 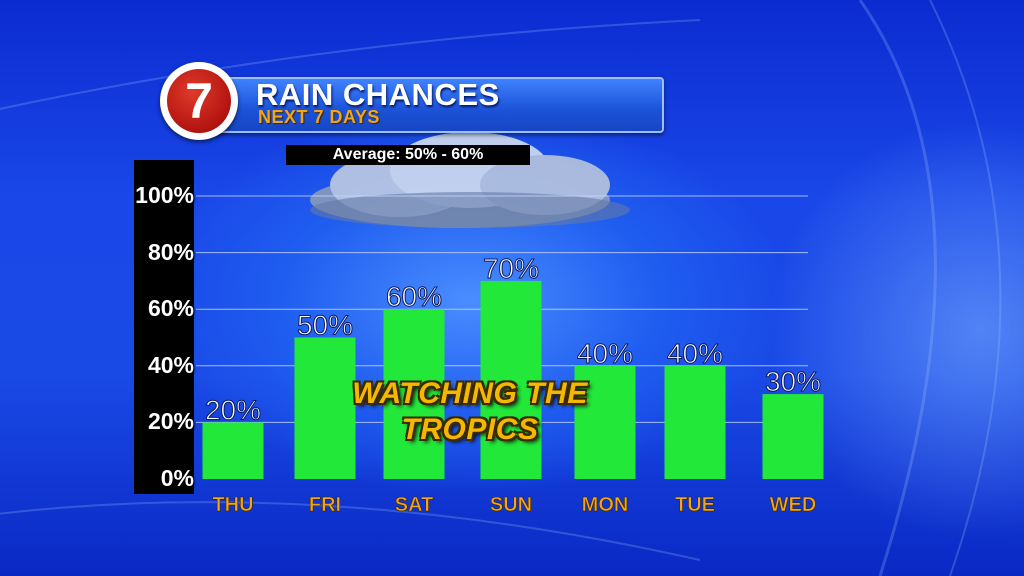 What do you see at coordinates (605, 505) in the screenshot?
I see `category-label: MON` at bounding box center [605, 505].